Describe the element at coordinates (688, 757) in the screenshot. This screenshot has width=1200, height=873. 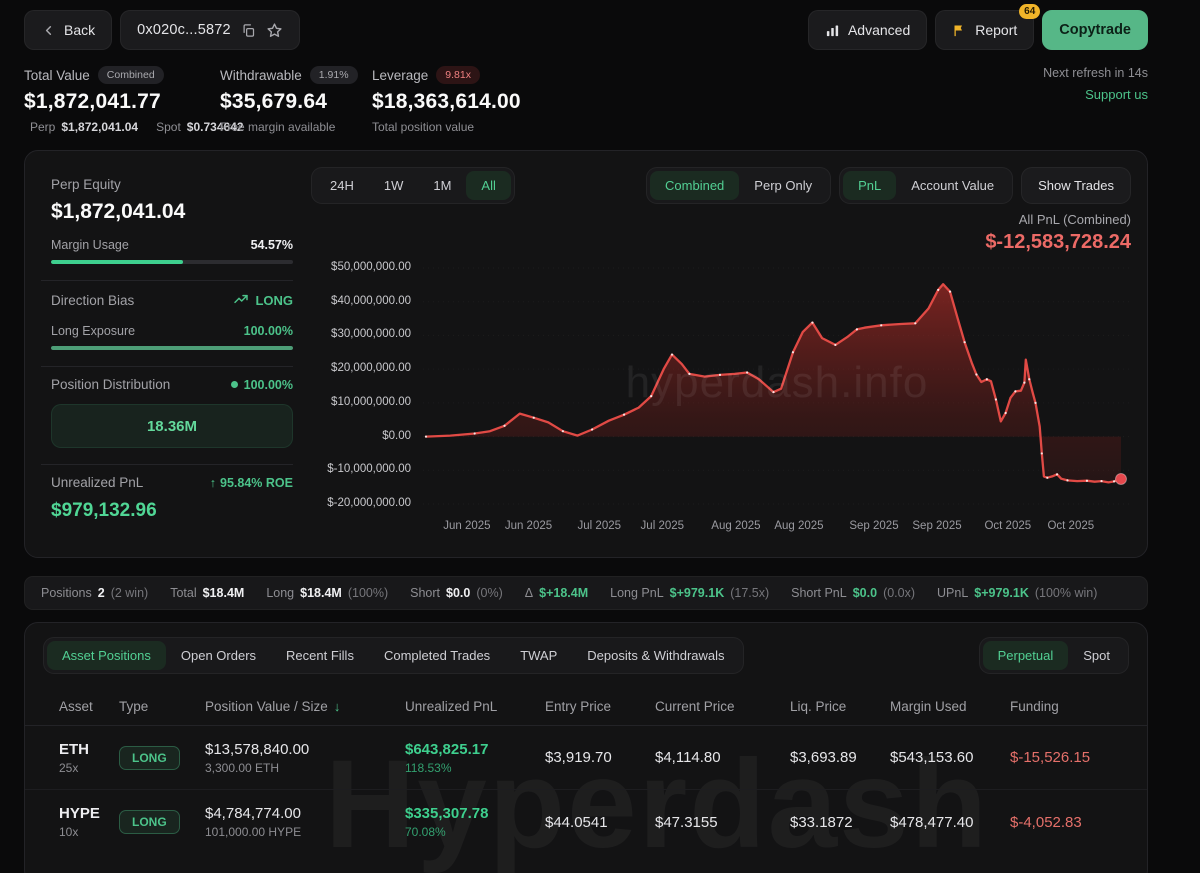
I see `current-price: $4,114.80` at that location.